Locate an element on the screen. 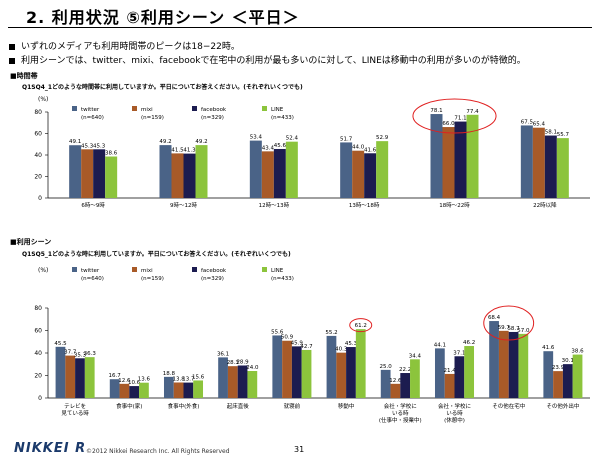 The width and height of the screenshot is (600, 461). y-tick-label: 20 is located at coordinates (38, 376).